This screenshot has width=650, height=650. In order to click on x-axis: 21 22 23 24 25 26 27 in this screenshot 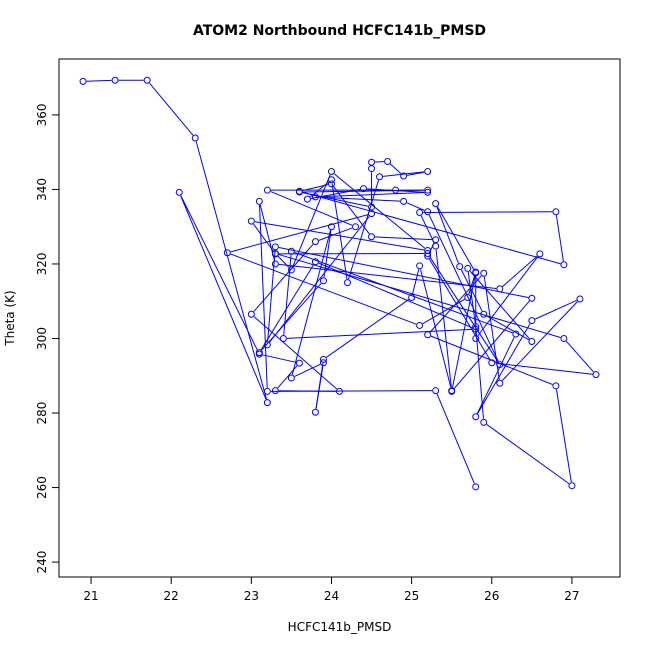, I will do `click(331, 590)`.